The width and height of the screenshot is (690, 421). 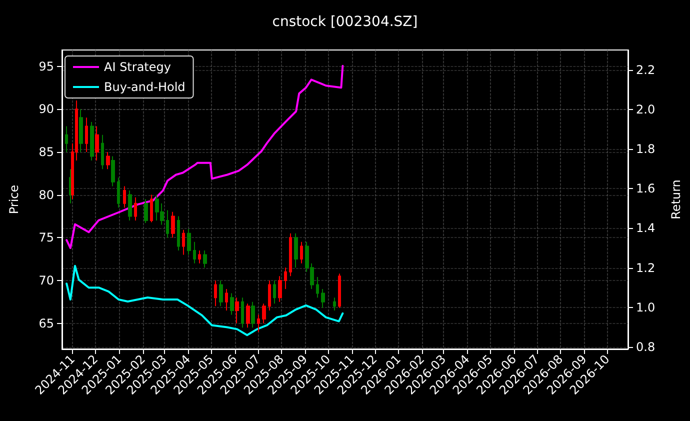 What do you see at coordinates (676, 200) in the screenshot?
I see `y2-axis-title: Return` at bounding box center [676, 200].